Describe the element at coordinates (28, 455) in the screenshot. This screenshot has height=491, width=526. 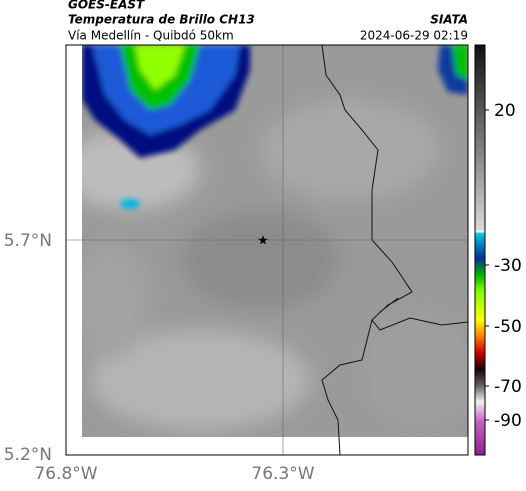
I see `lat-label: 5.2°N` at that location.